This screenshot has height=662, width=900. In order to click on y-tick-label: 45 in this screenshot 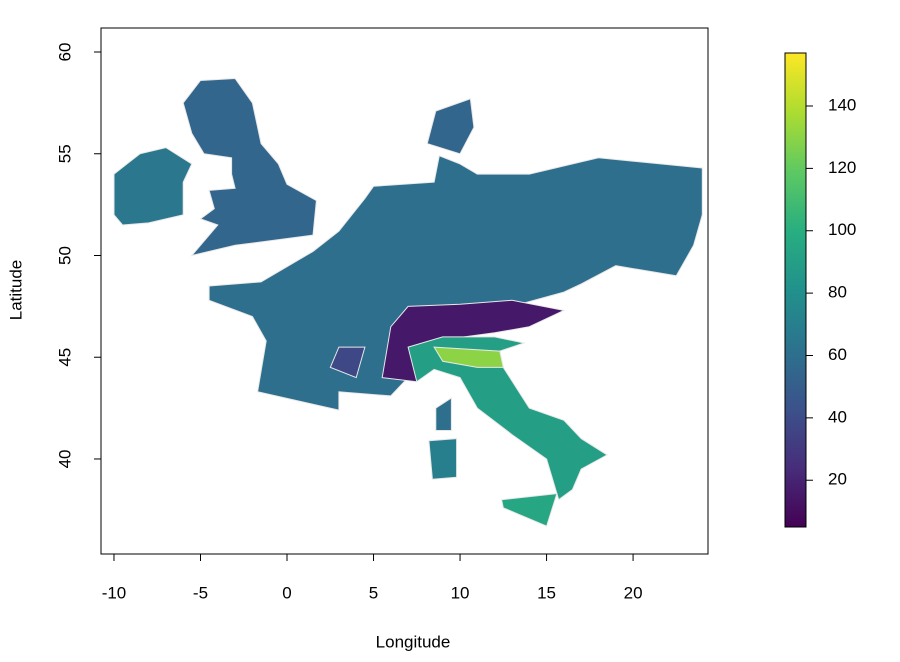, I will do `click(64, 357)`.